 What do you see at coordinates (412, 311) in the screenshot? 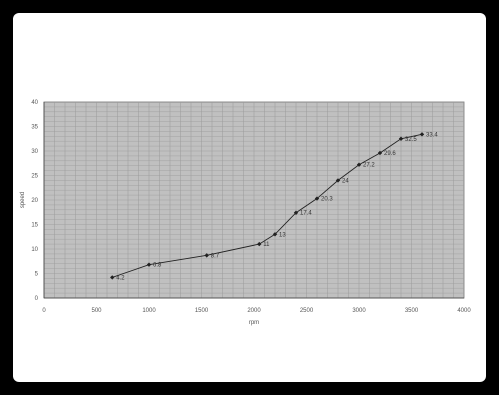
I see `x-tick-label: 3500` at bounding box center [412, 311].